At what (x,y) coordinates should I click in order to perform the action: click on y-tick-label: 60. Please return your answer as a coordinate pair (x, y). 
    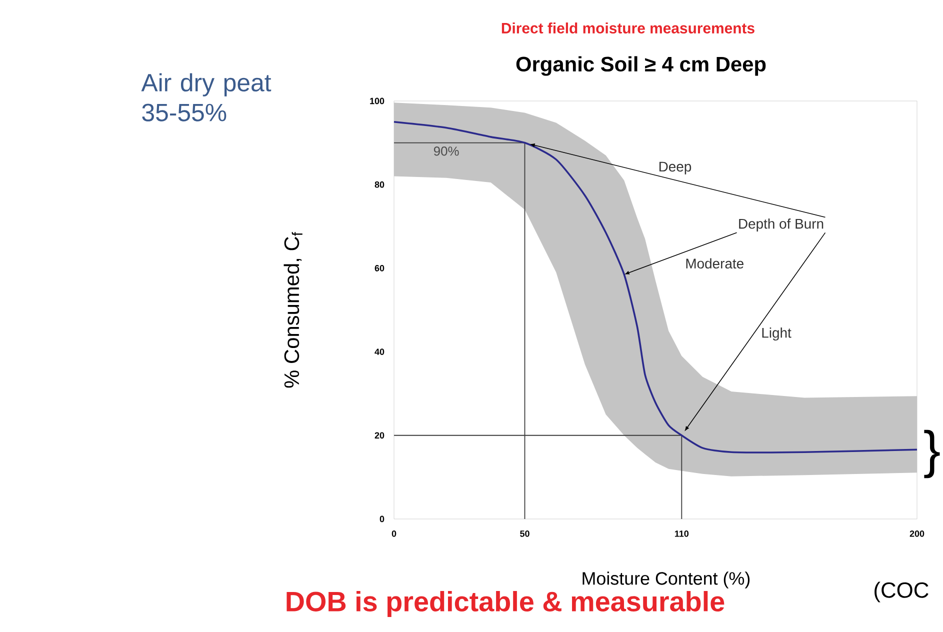
    Looking at the image, I should click on (379, 268).